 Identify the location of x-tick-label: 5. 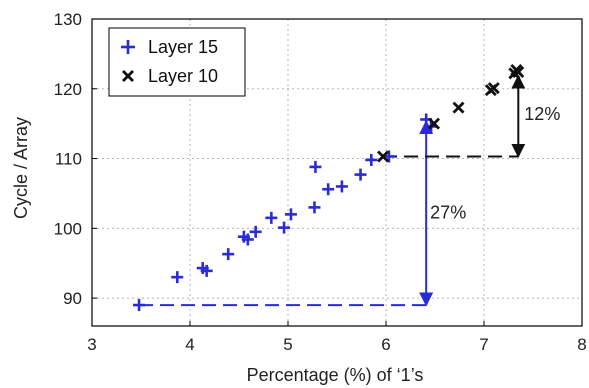
(287, 344).